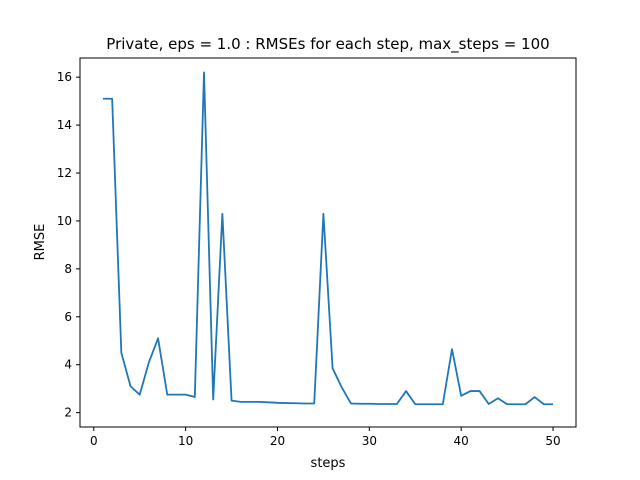 The image size is (640, 480). Describe the element at coordinates (68, 365) in the screenshot. I see `y-tick-label: 4` at that location.